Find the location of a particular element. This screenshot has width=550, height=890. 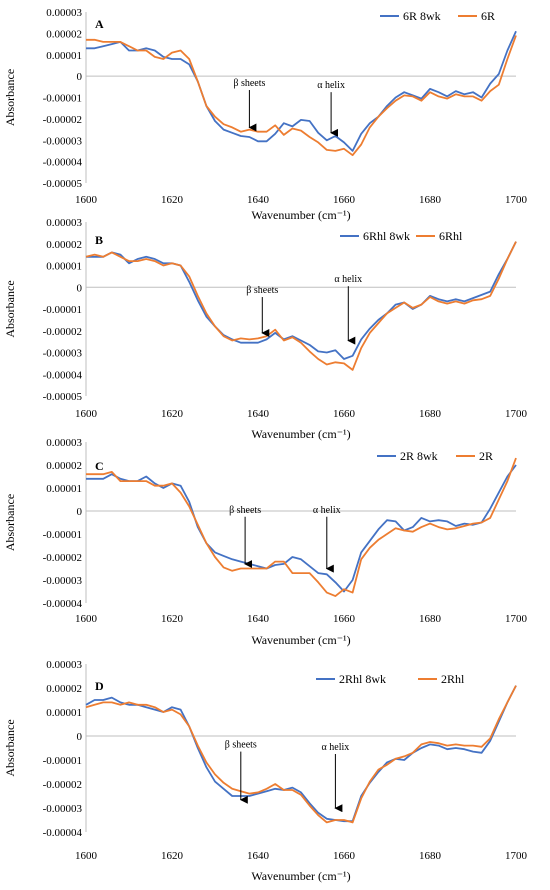

panel-letter: C is located at coordinates (99, 466).